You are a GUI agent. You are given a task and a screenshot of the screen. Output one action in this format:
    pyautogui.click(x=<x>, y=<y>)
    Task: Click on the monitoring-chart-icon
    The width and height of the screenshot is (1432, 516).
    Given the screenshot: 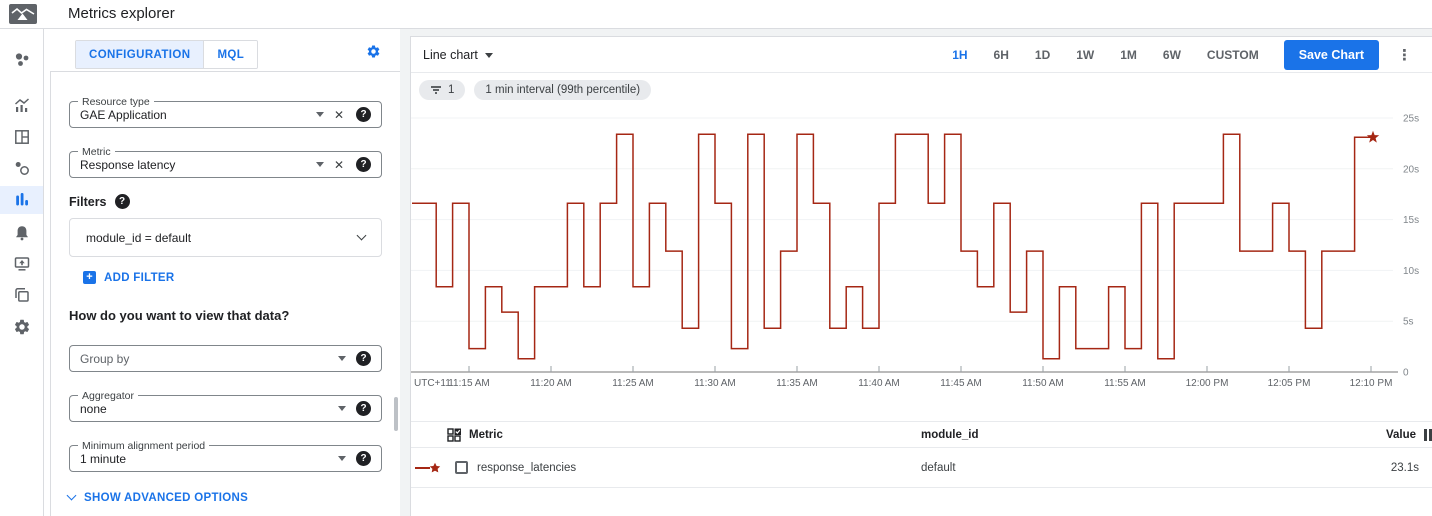 What is the action you would take?
    pyautogui.click(x=21, y=105)
    